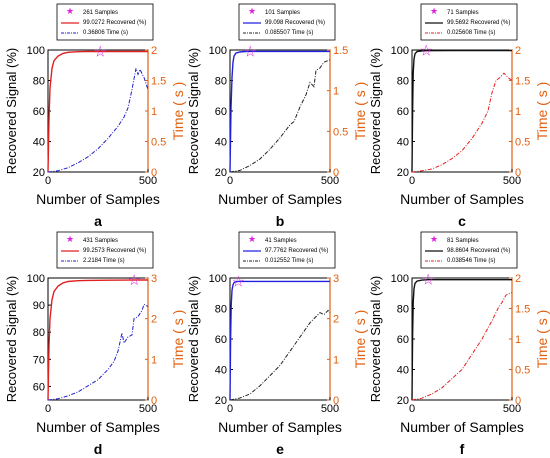  Describe the element at coordinates (114, 23) in the screenshot. I see `legend-entry: 99.0272 Recovered (%)` at that location.